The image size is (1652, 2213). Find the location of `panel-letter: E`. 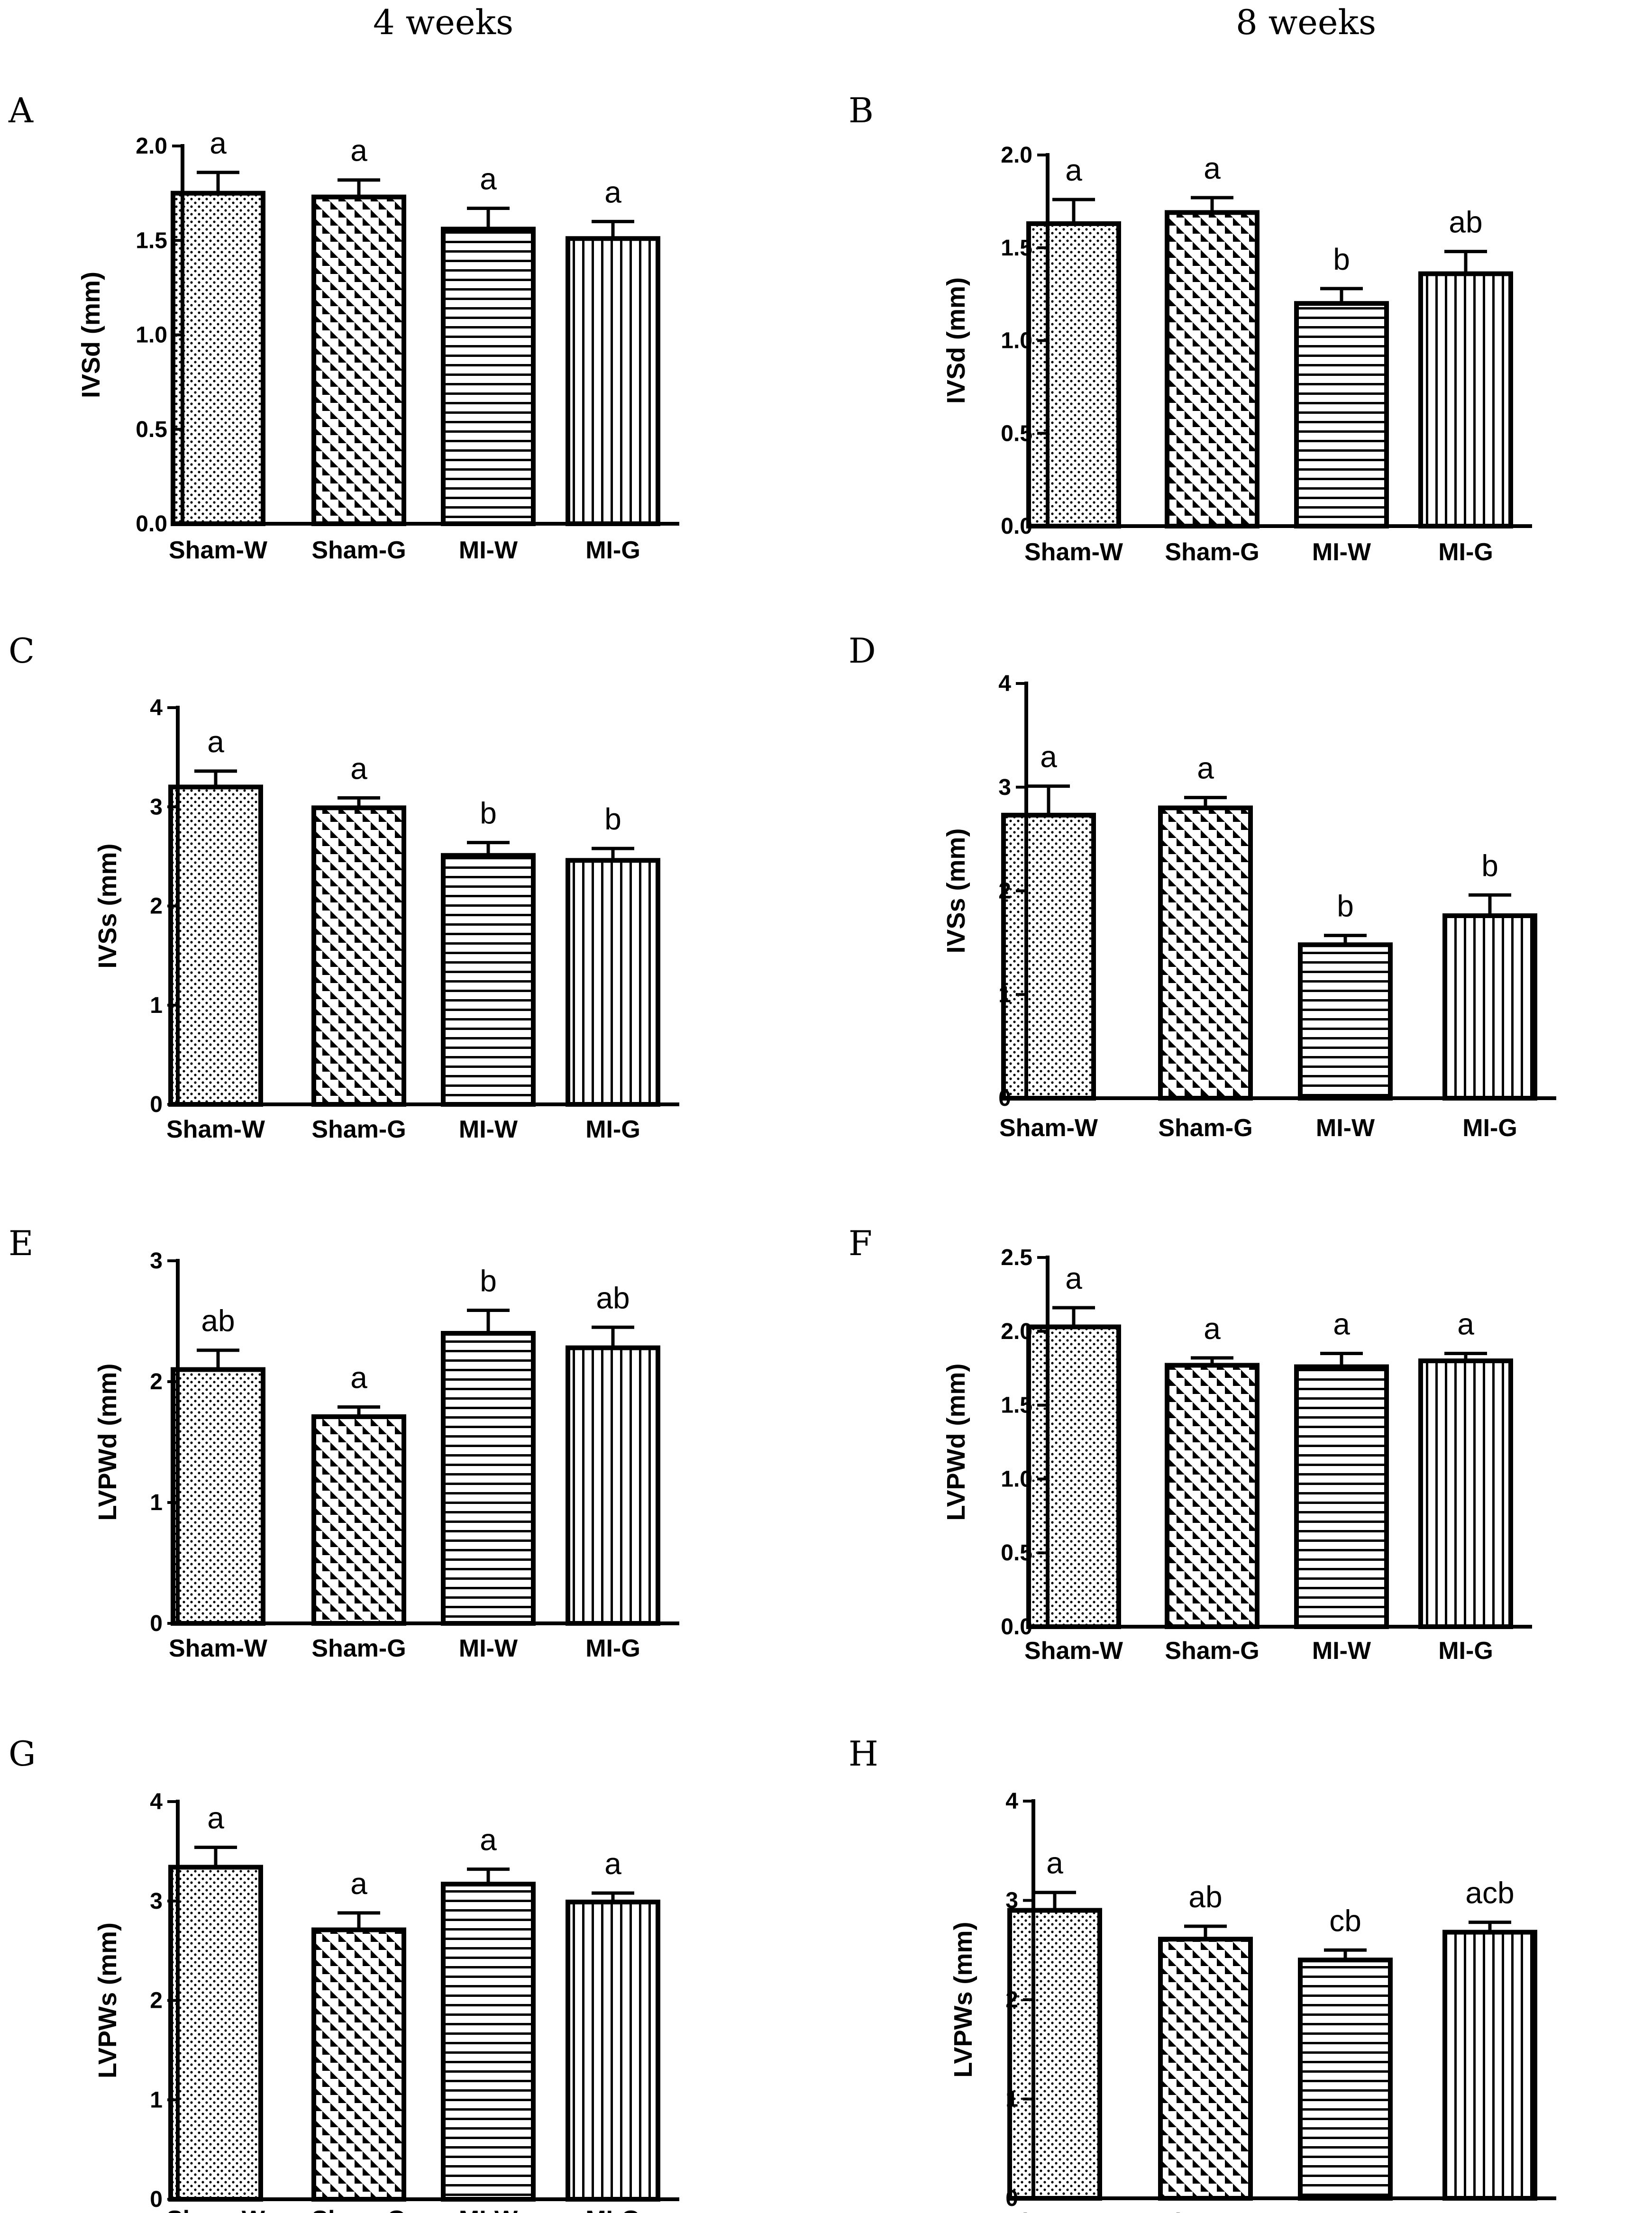

panel-letter: E is located at coordinates (21, 1243).